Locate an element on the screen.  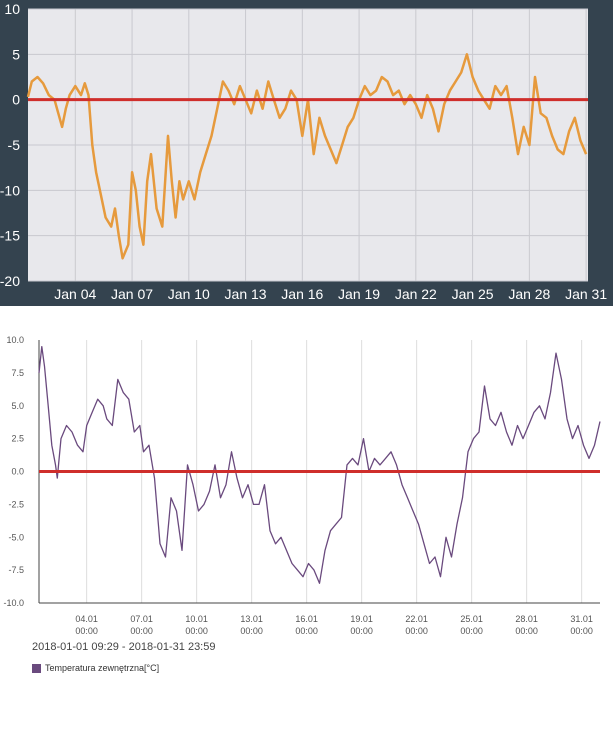
y-tick-label: -2.5 is located at coordinates (16, 504).